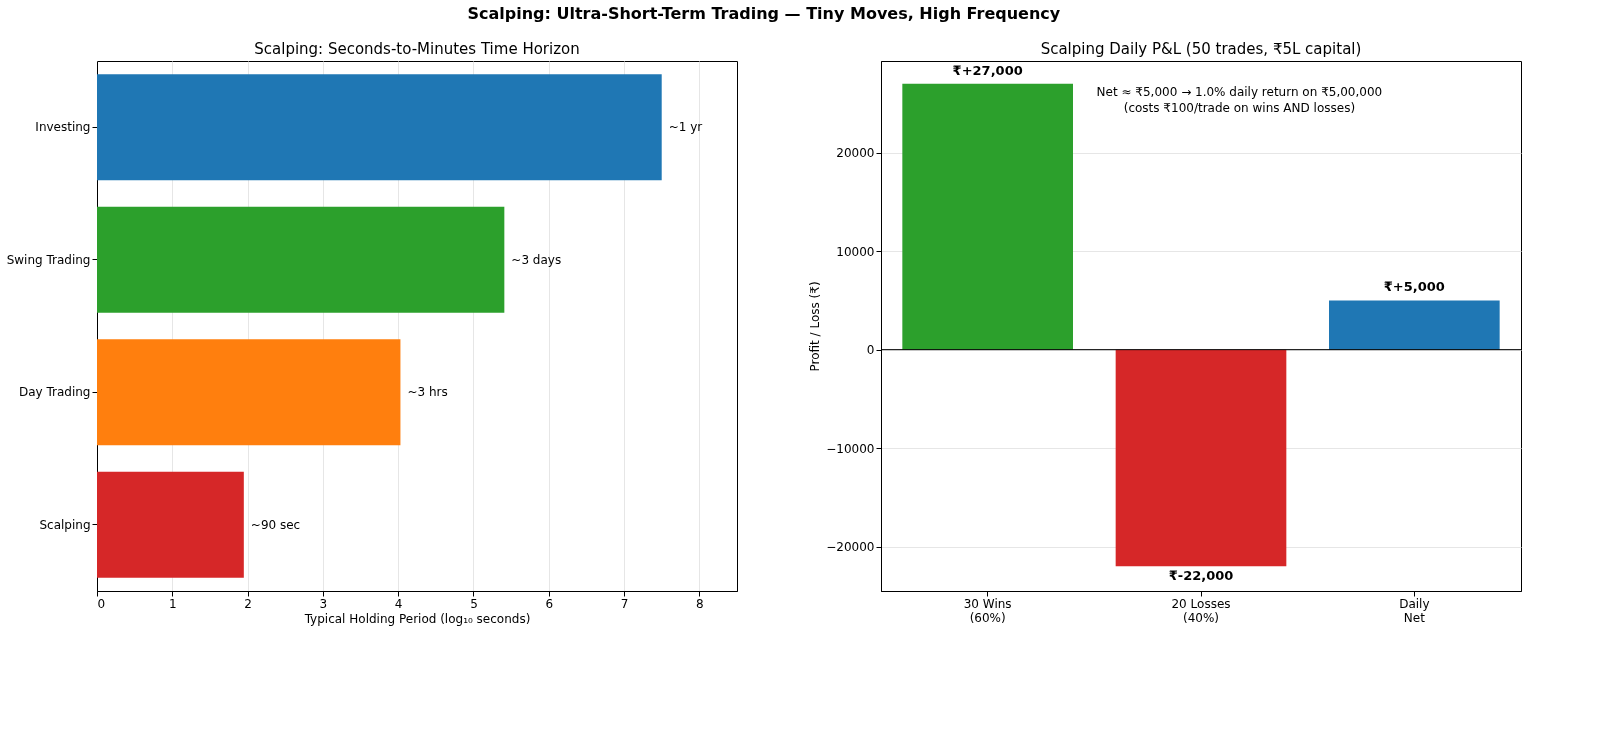 Image resolution: width=1600 pixels, height=738 pixels. What do you see at coordinates (1414, 610) in the screenshot?
I see `x-tick-label: Daily Net` at bounding box center [1414, 610].